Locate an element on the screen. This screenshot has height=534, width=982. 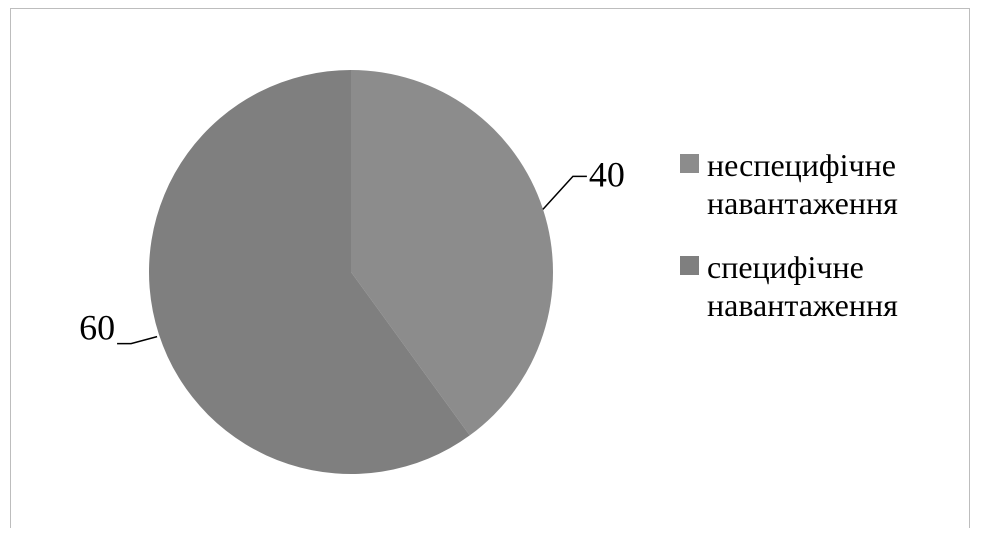
leader-line-specific is located at coordinates (137, 340).